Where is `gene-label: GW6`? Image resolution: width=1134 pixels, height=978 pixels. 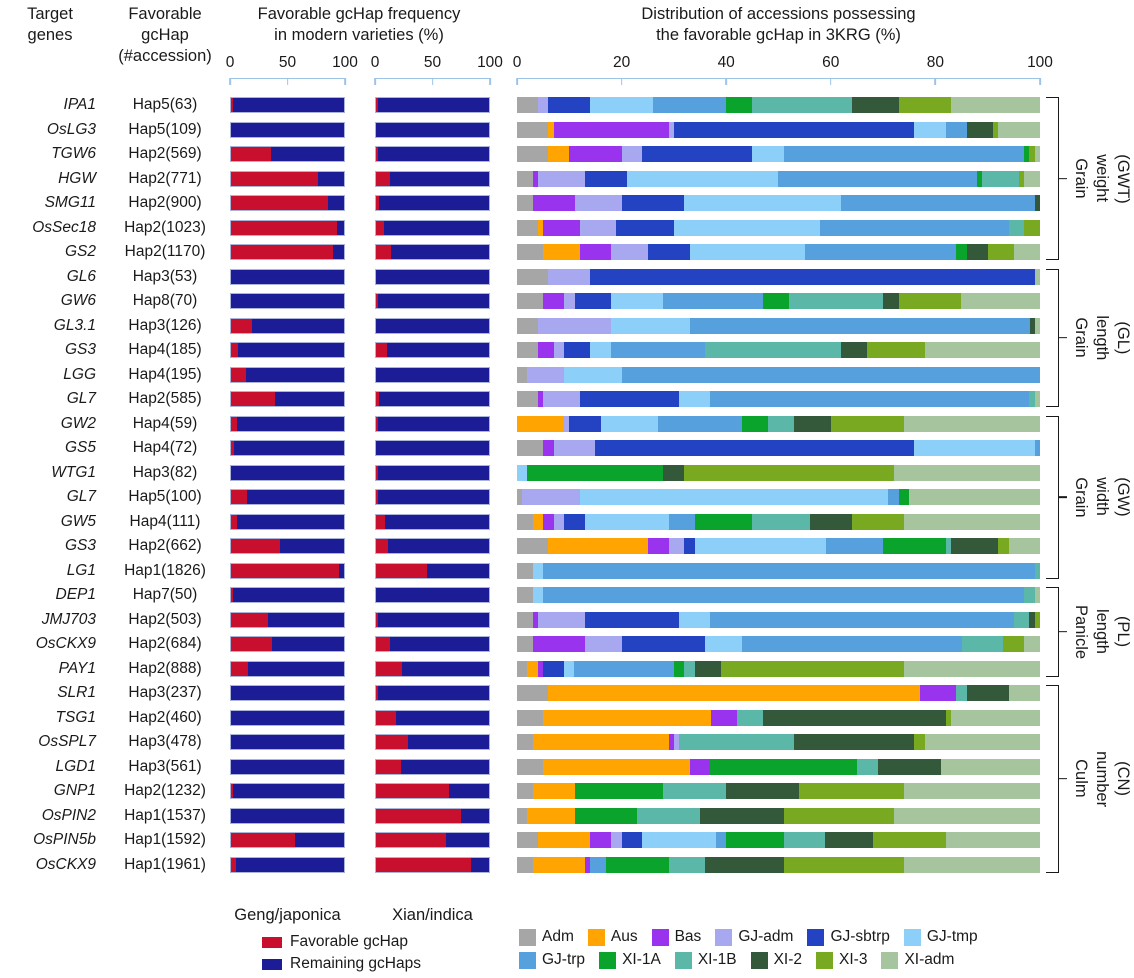 gene-label: GW6 is located at coordinates (78, 300).